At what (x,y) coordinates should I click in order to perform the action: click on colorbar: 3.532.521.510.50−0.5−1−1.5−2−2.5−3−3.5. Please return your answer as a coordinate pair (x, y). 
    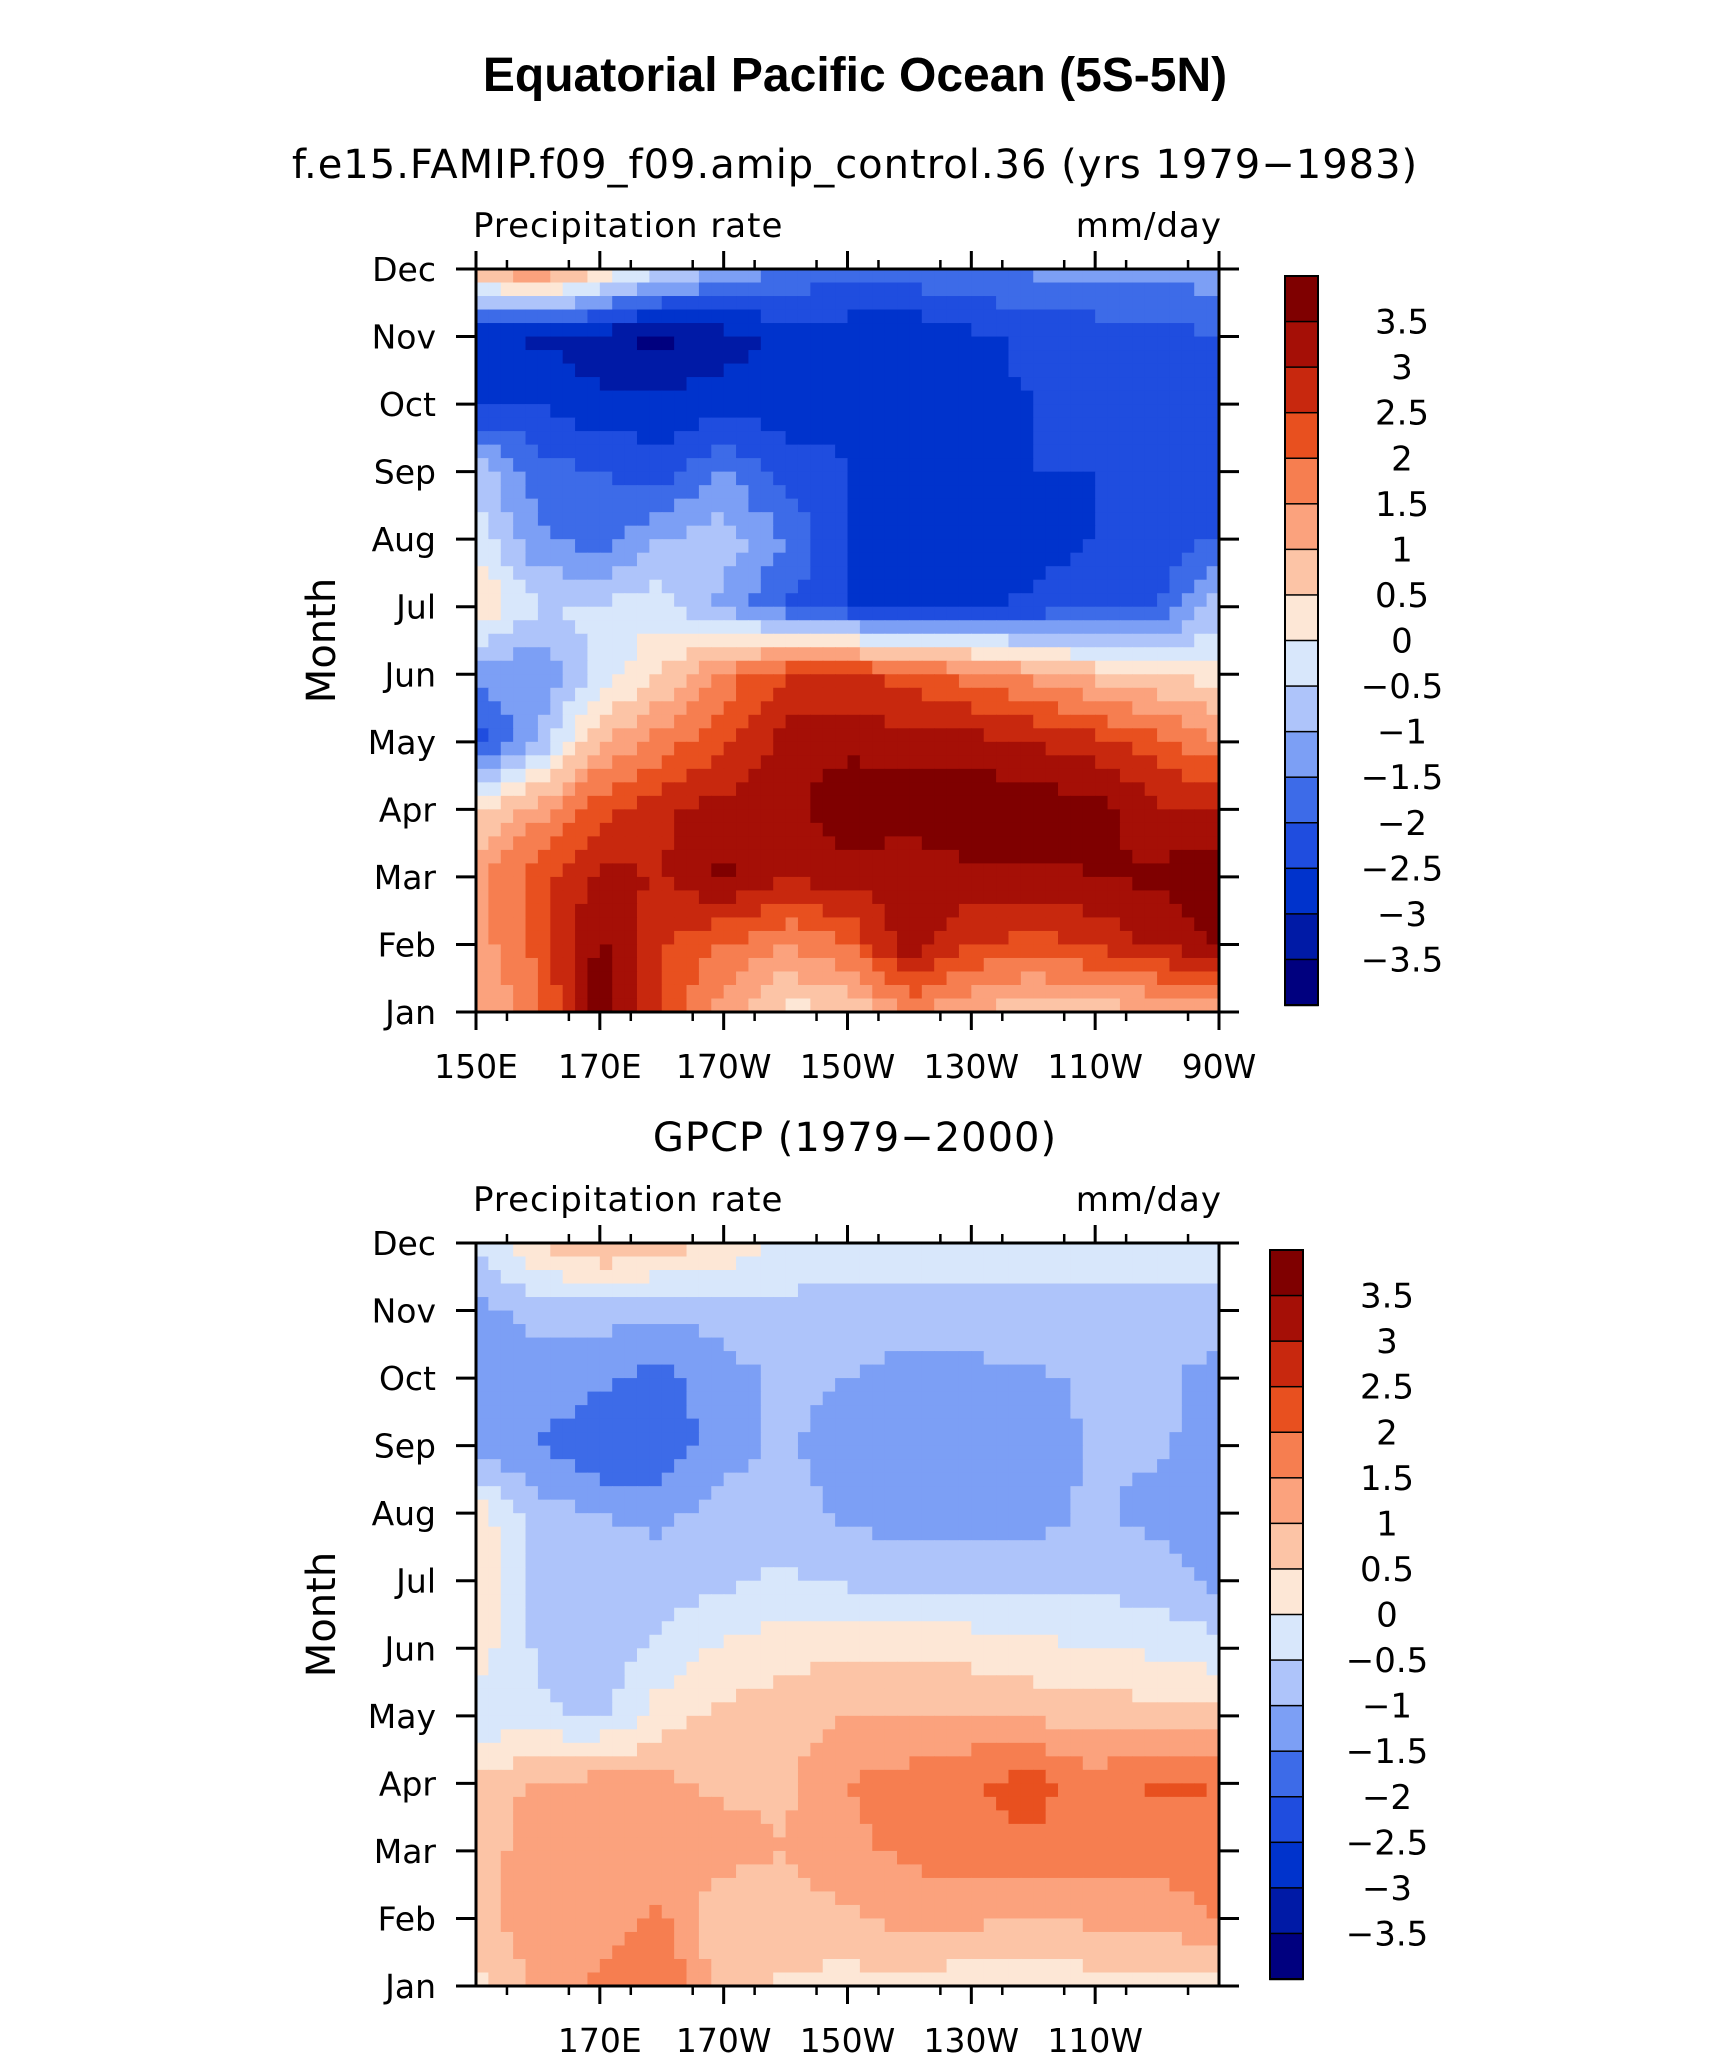
    Looking at the image, I should click on (1363, 641).